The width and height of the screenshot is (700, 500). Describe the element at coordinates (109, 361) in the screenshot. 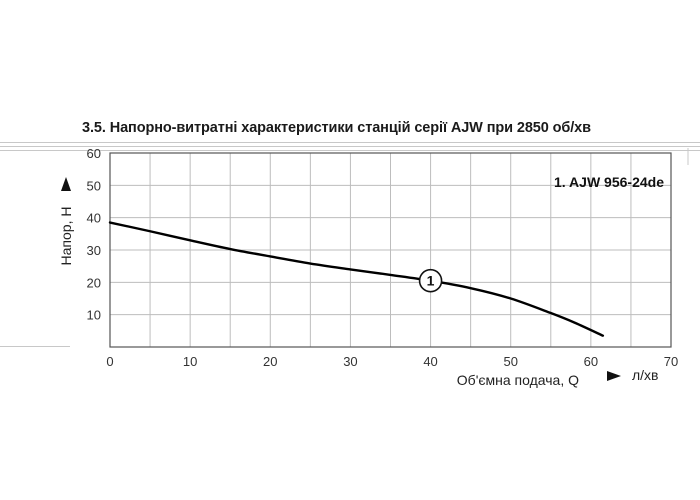

I see `x-tick-label-0: 0` at that location.